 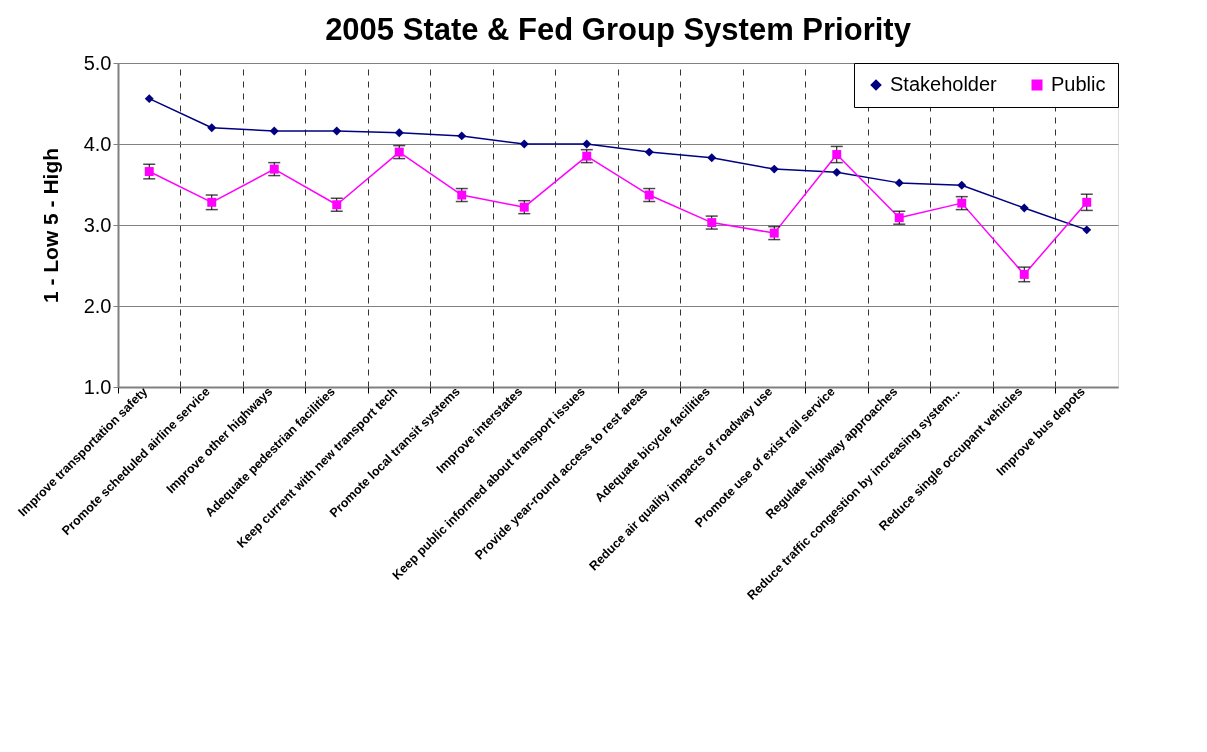 What do you see at coordinates (97, 224) in the screenshot?
I see `y-tick-label: 3.0` at bounding box center [97, 224].